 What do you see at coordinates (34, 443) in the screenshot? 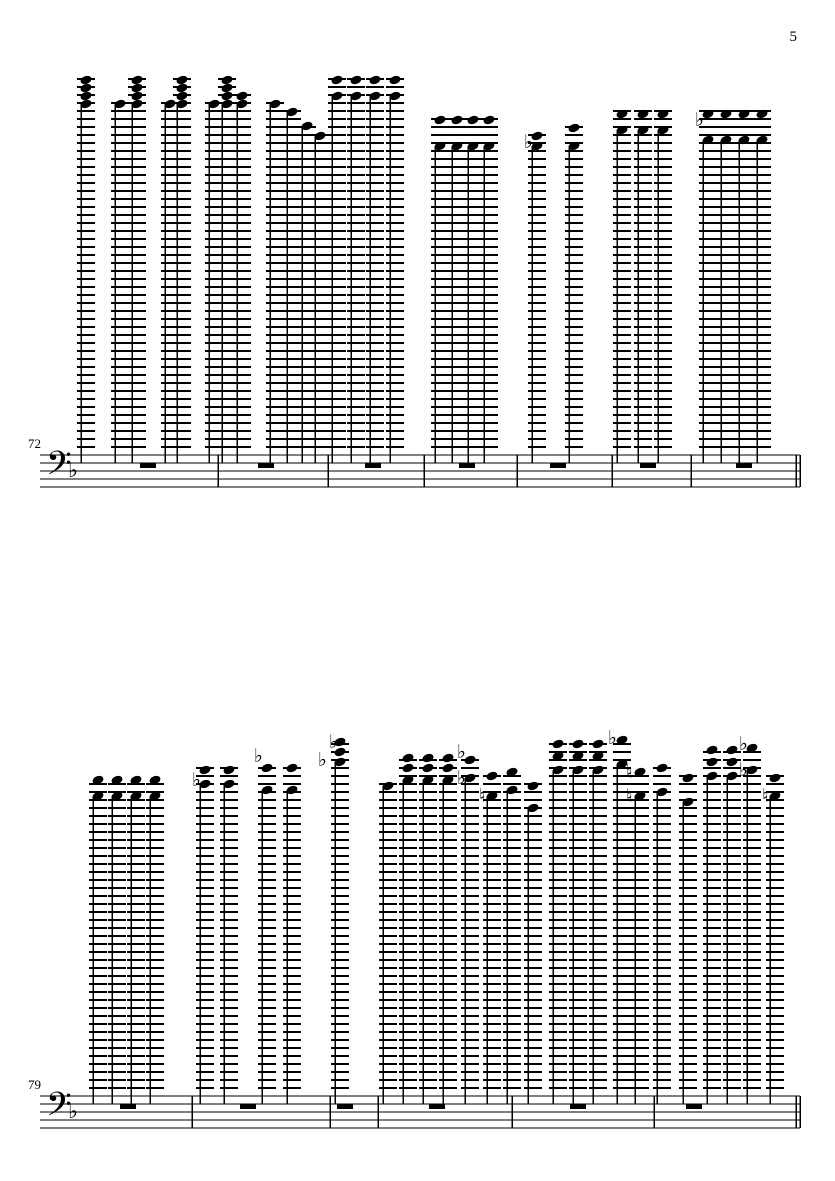
I see `measure-number-system-1: 72` at bounding box center [34, 443].